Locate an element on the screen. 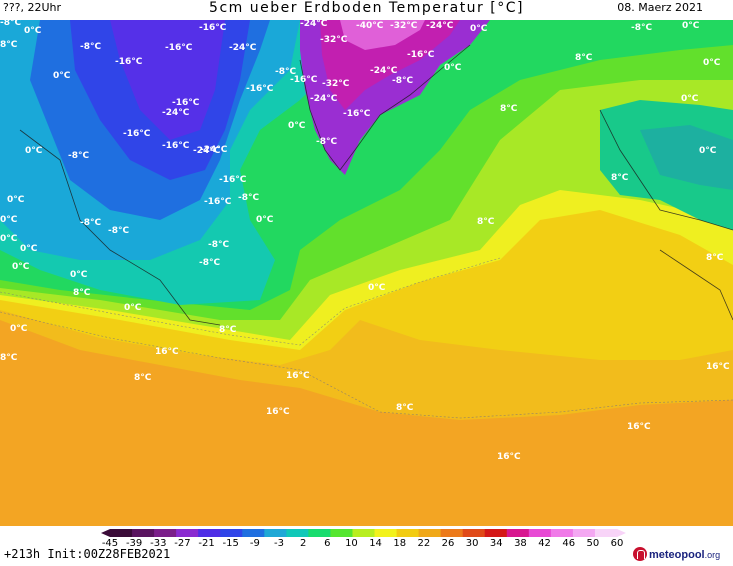 The image size is (733, 566). legend-tick-label: -3 is located at coordinates (279, 542).